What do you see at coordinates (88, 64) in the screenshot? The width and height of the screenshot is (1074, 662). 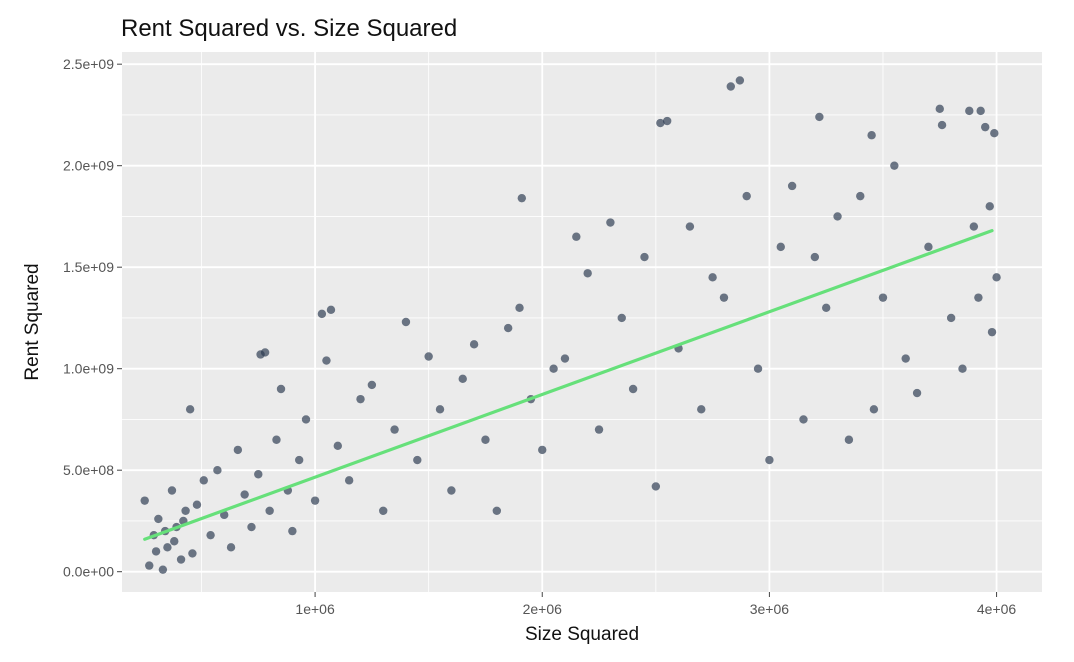 I see `y-tick-label: 2.5e+09` at bounding box center [88, 64].